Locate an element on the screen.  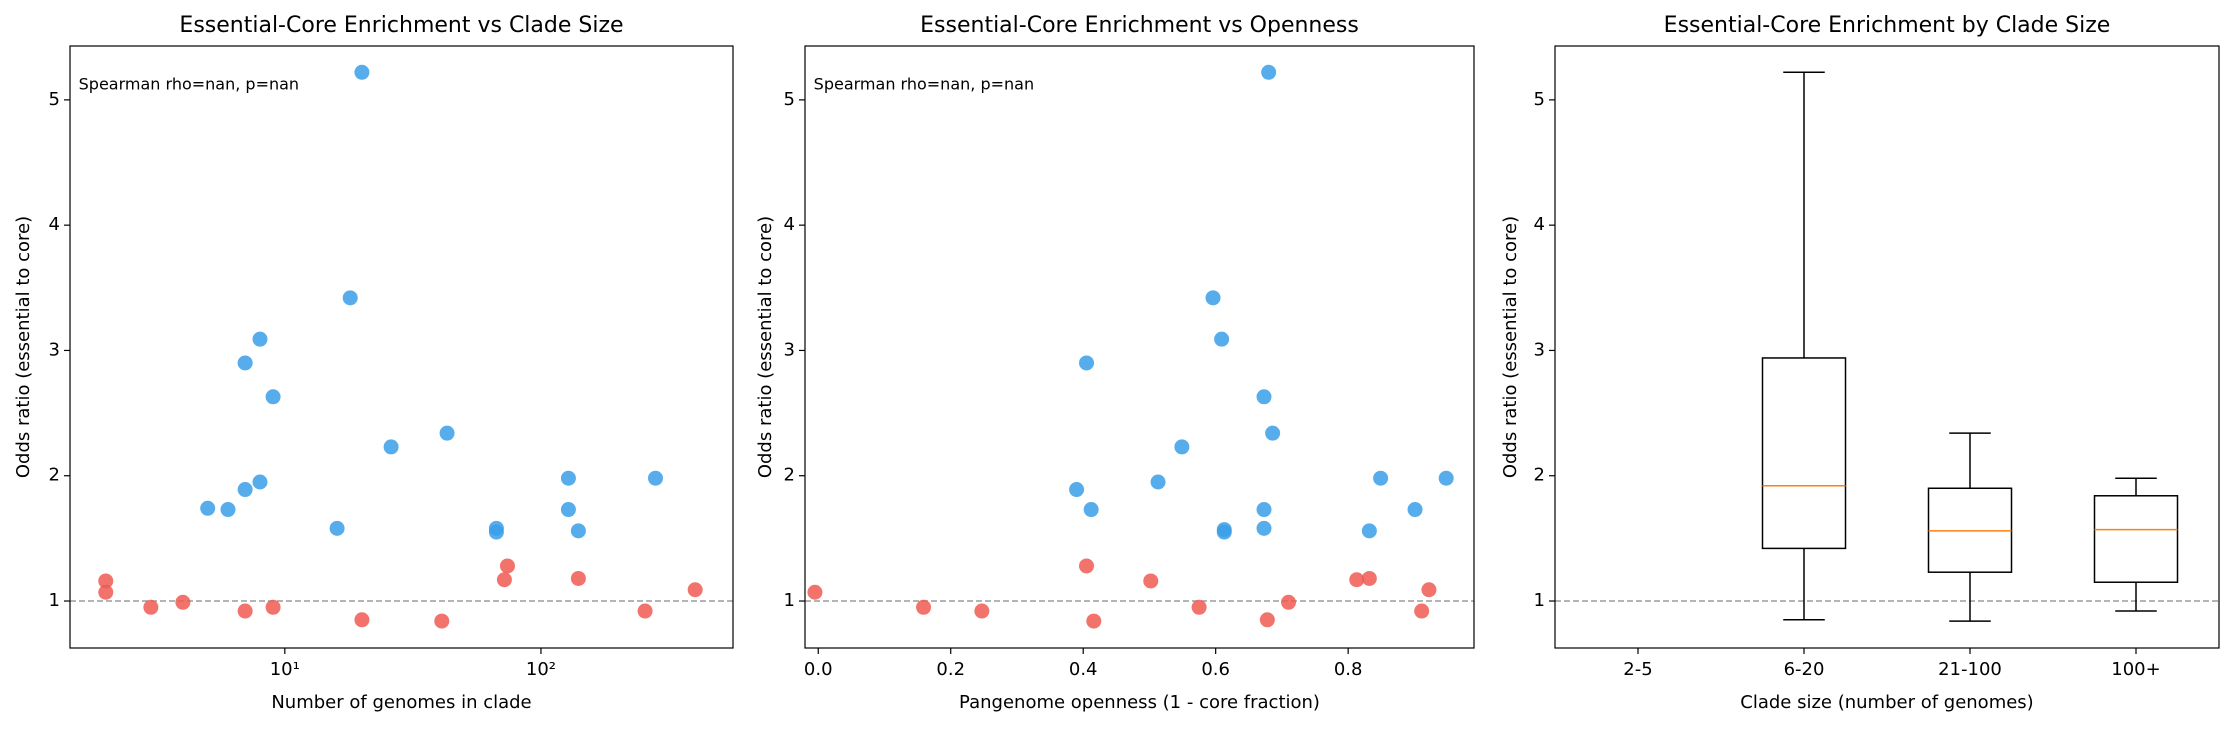
x-tick-label: 0.0 is located at coordinates (818, 669).